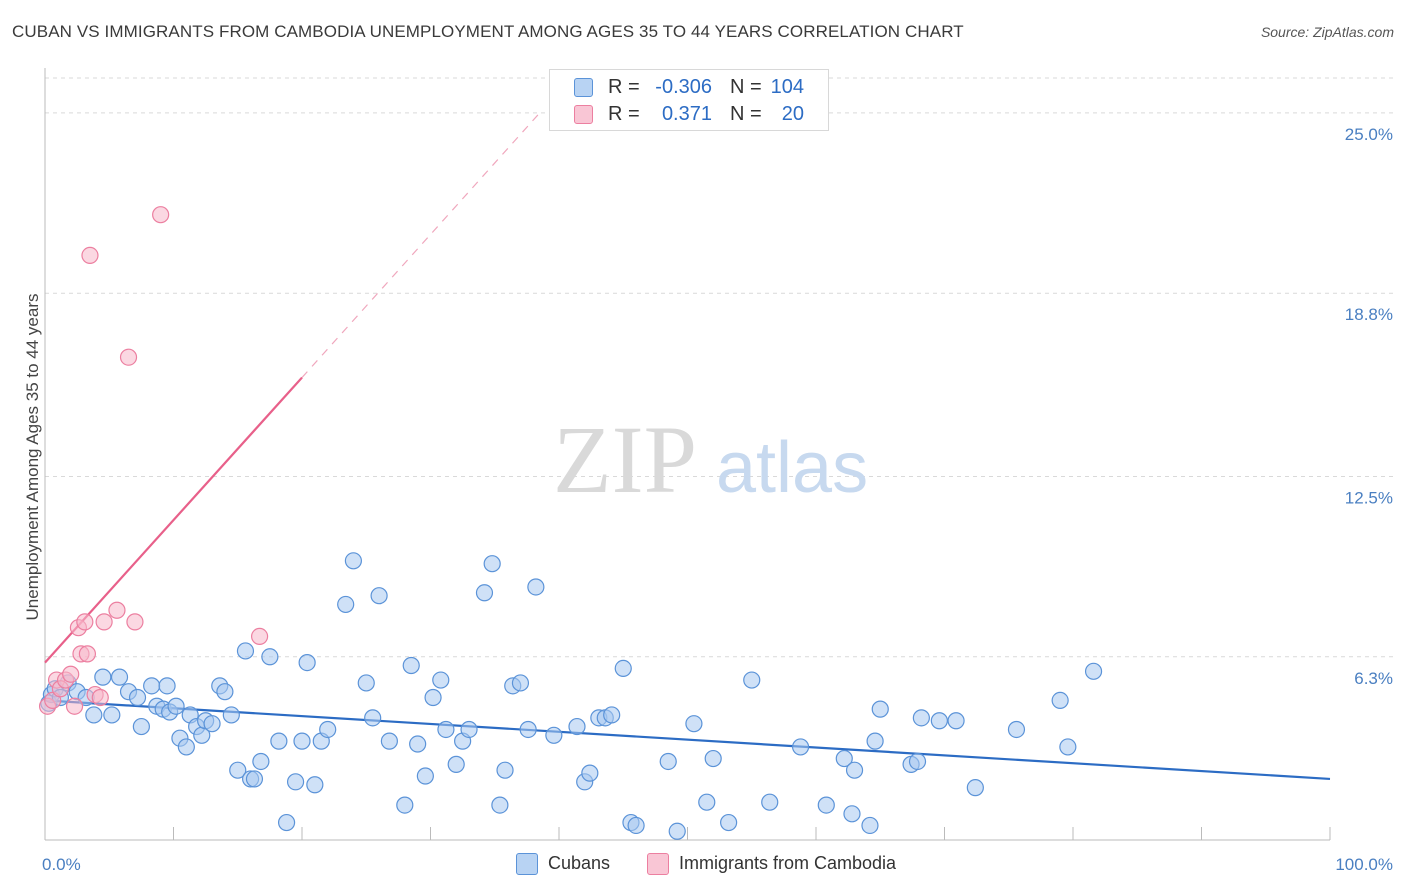 This screenshot has width=1406, height=892. What do you see at coordinates (61, 864) in the screenshot?
I see `x-tick-label: 0.0%` at bounding box center [61, 864].